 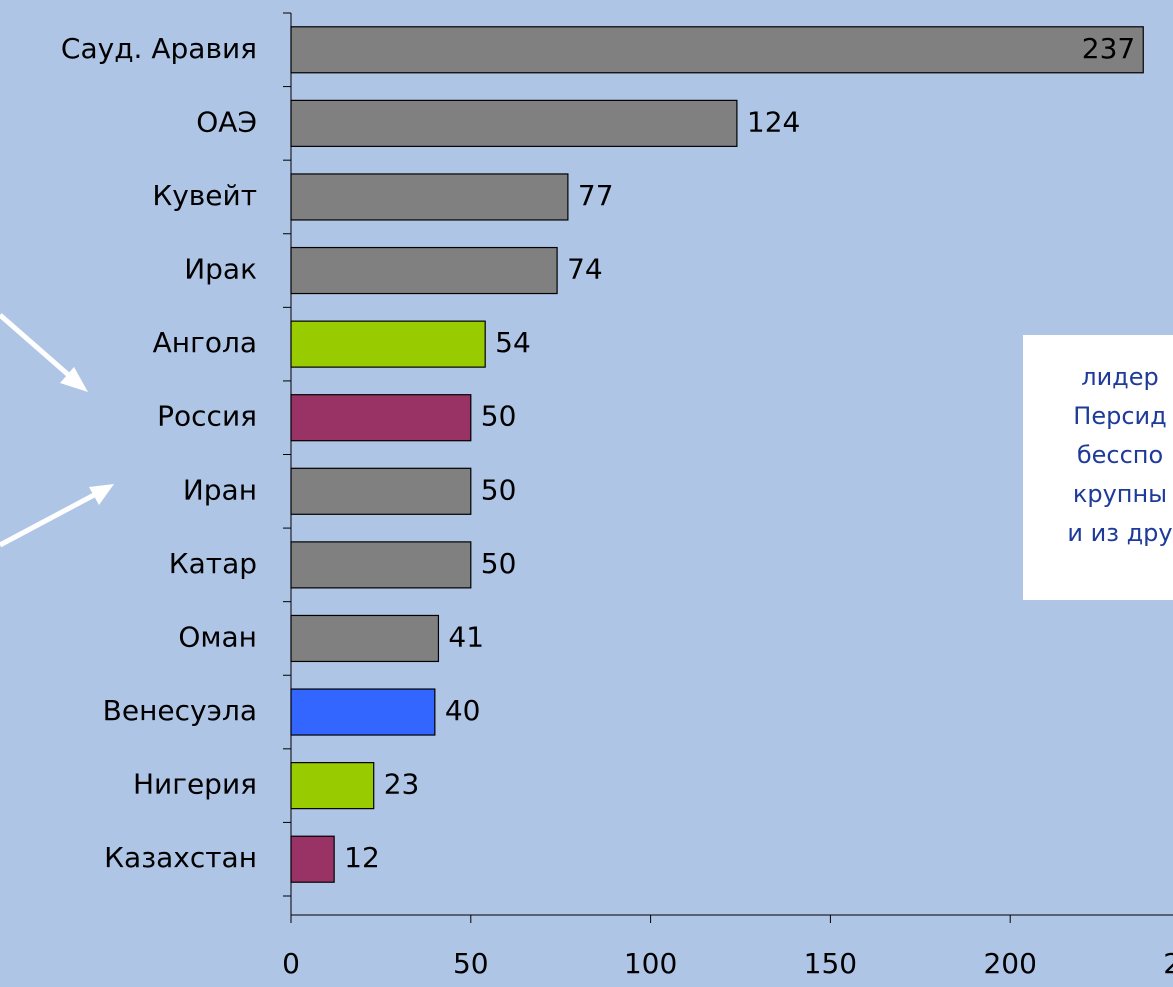 What do you see at coordinates (204, 195) in the screenshot?
I see `y-tick-label: Кувейт` at bounding box center [204, 195].